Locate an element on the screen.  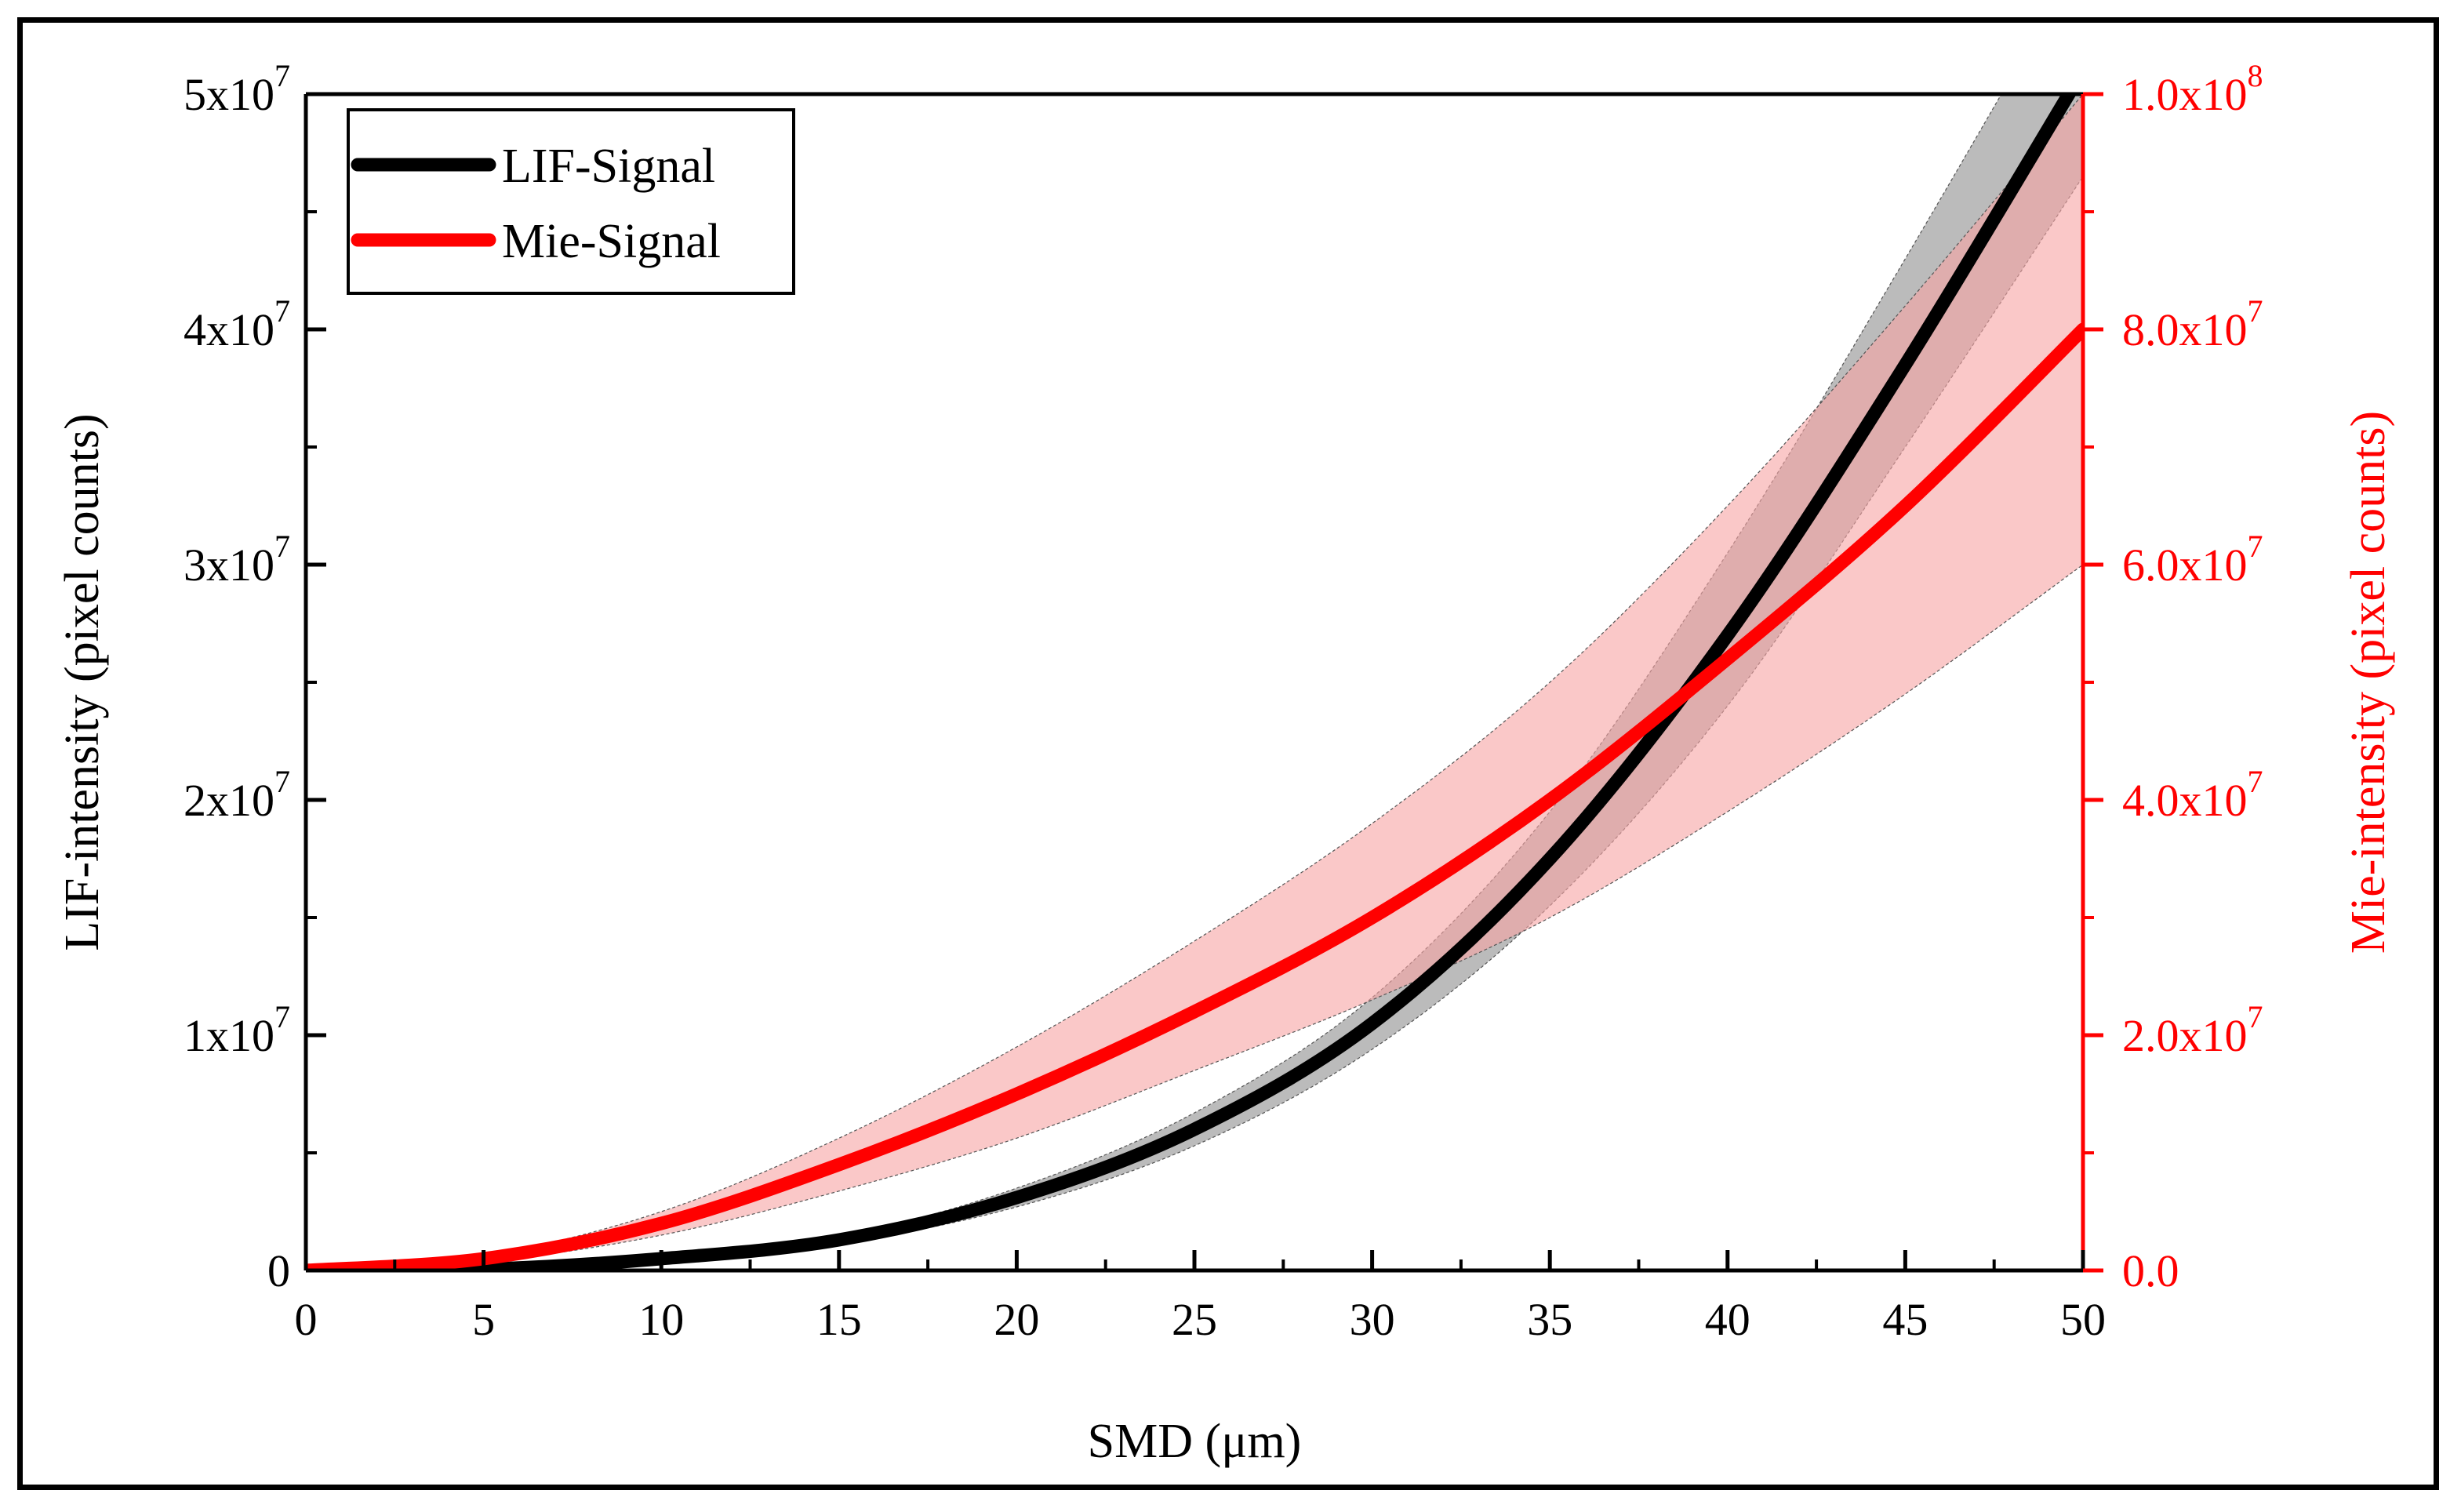
y-left-tick-label-mantissa: 3x10 is located at coordinates (229, 565).